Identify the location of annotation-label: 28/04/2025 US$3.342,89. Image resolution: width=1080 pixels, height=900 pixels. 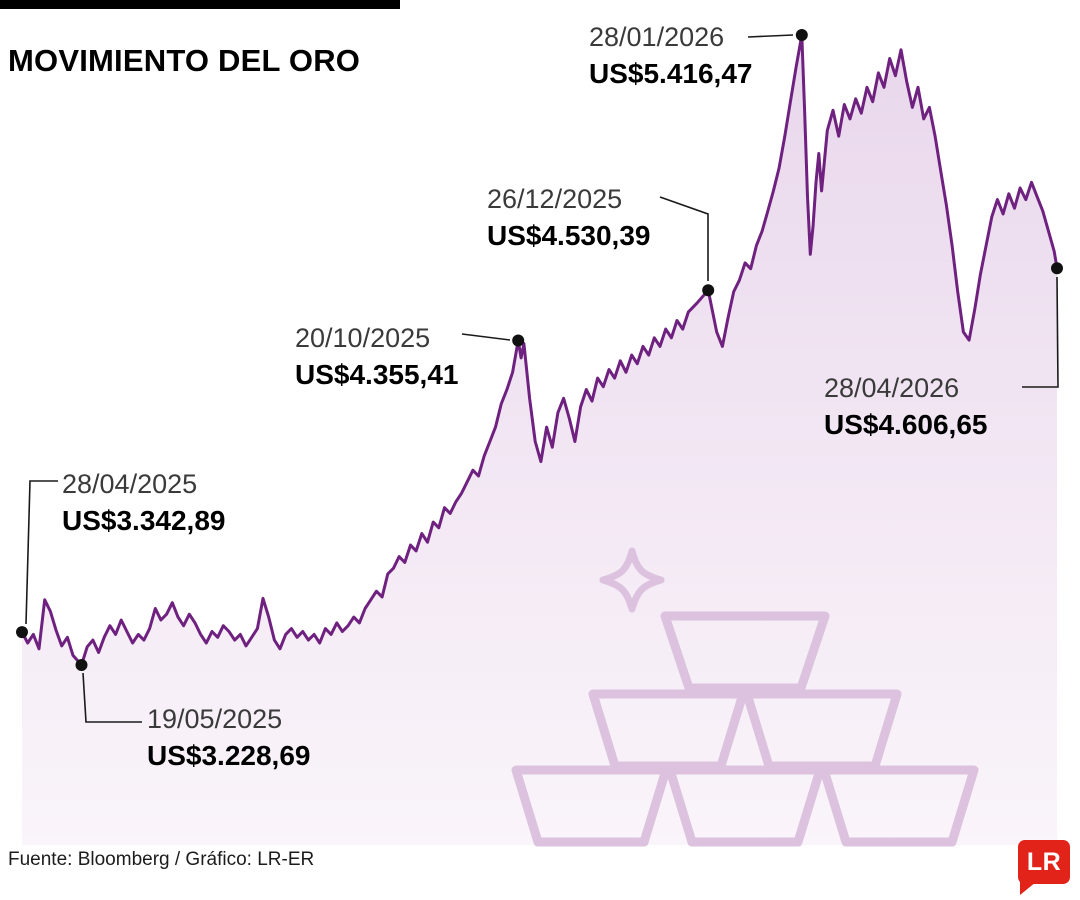
(143, 502).